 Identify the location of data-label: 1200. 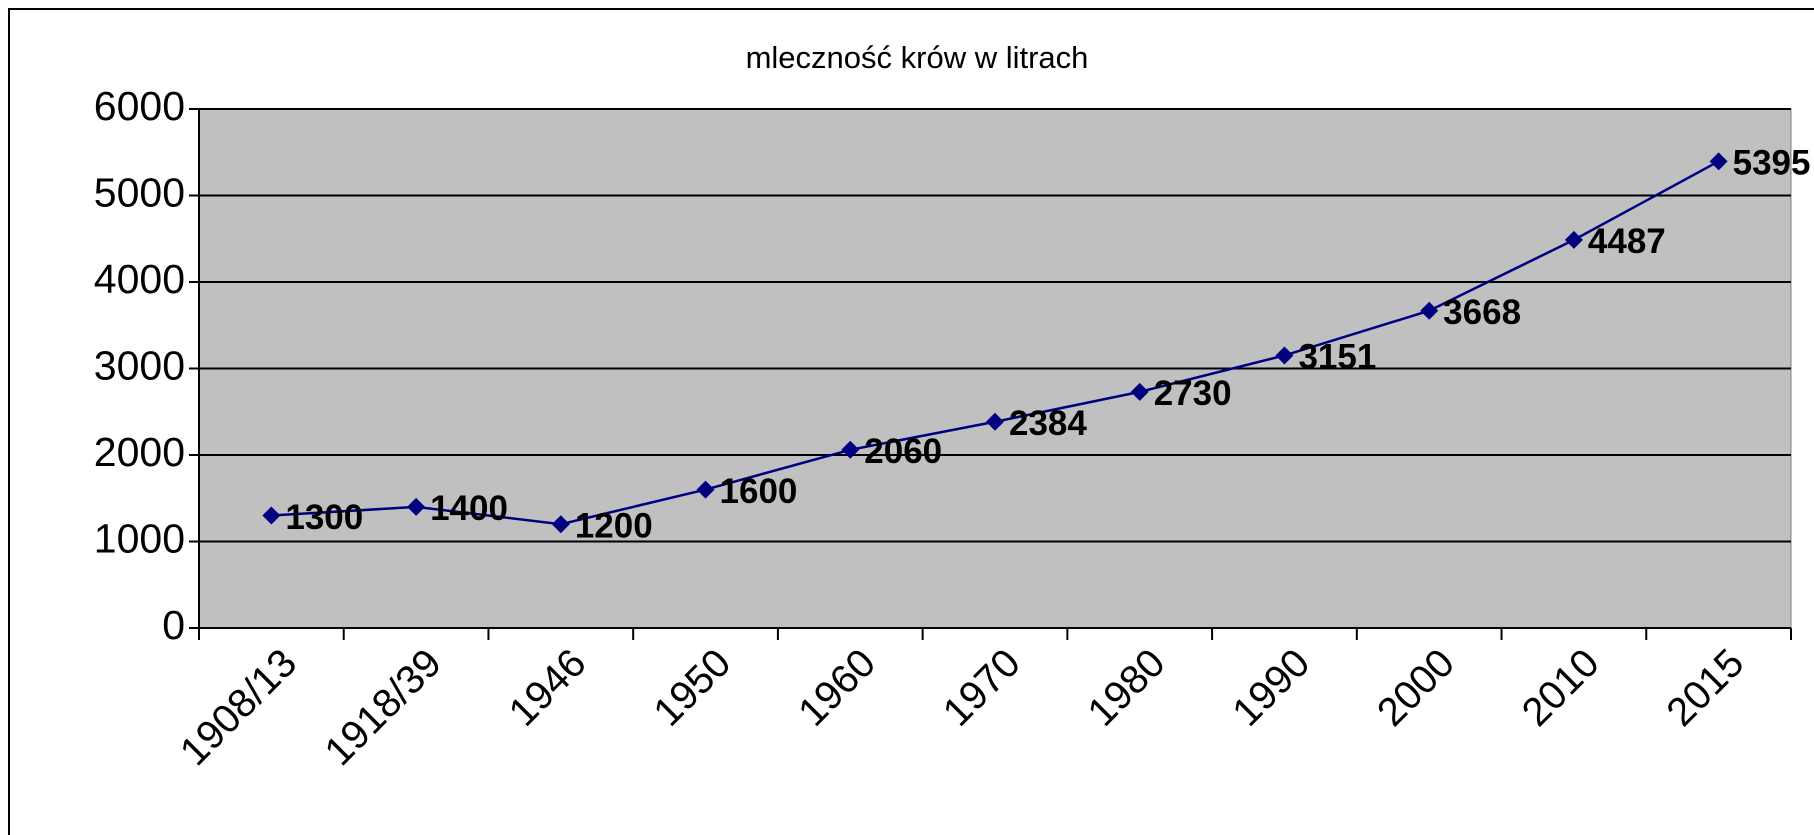
(614, 525).